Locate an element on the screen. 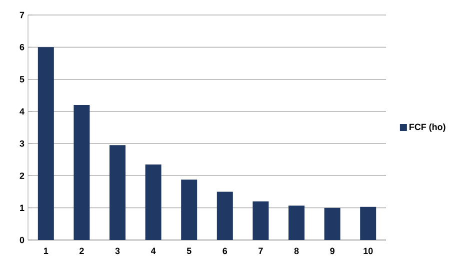 The image size is (476, 275). y-tick-label: 4 is located at coordinates (22, 111).